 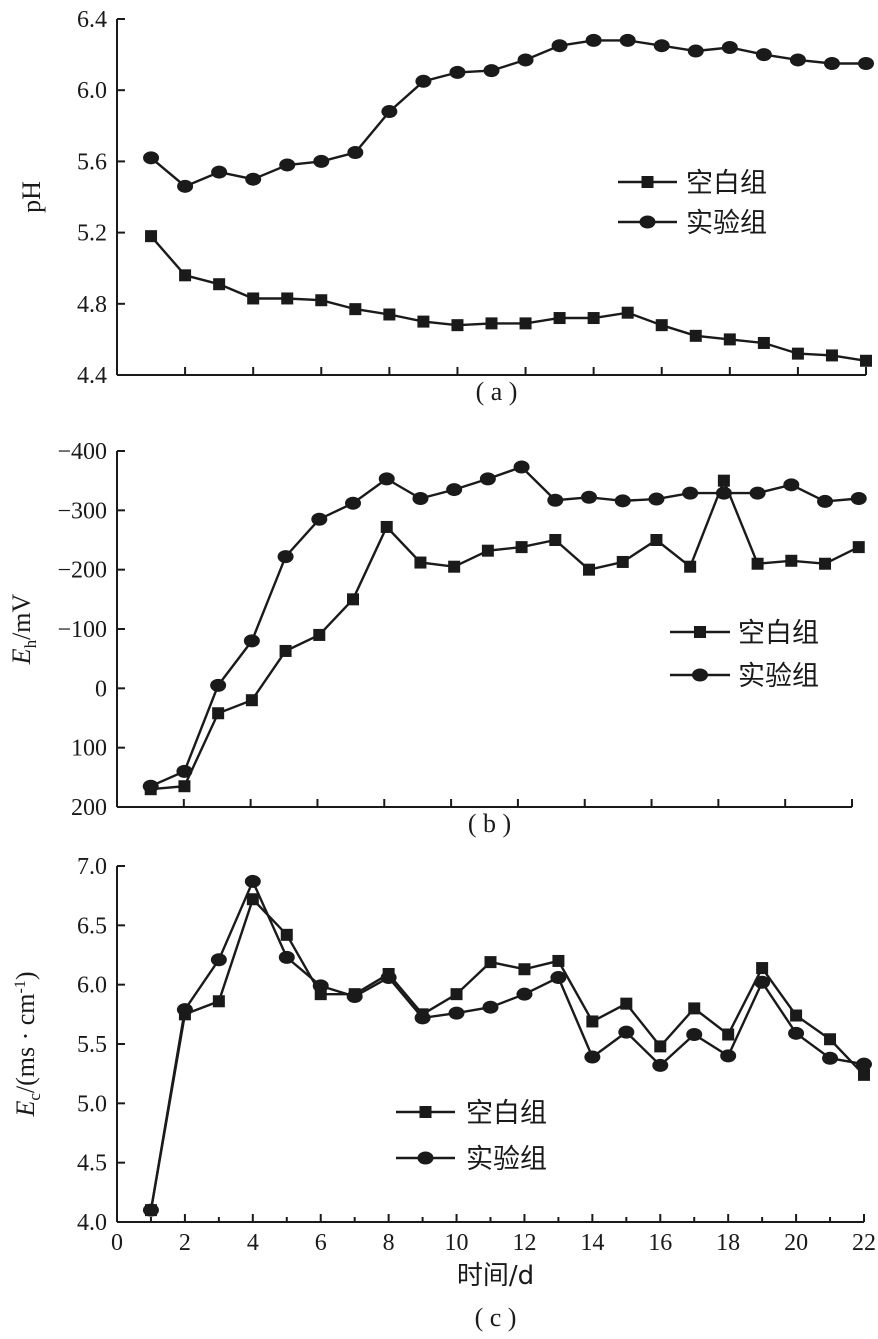 What do you see at coordinates (389, 1243) in the screenshot?
I see `x-tick-label: 8` at bounding box center [389, 1243].